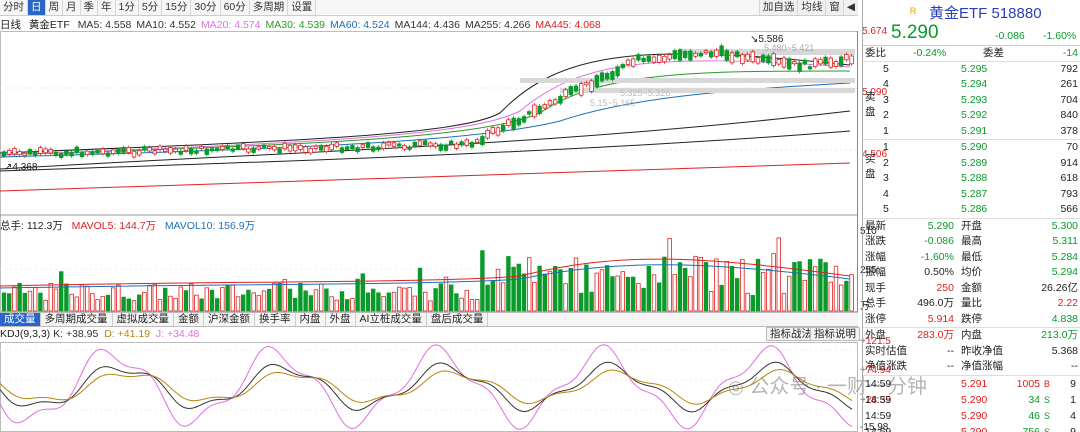 The height and width of the screenshot is (432, 1080). I want to click on indicator-tabs: 成交量 多周期成交量 虚拟成交量 金额 沪深金额 换手率 内盘 外盘 AI立桩成交量 盘后成交量, so click(429, 319).